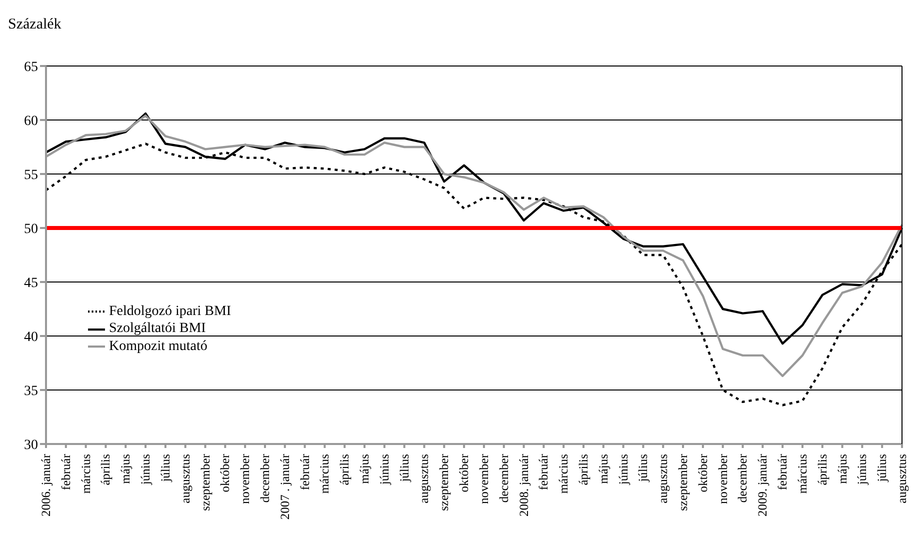 The image size is (911, 536). What do you see at coordinates (46, 484) in the screenshot?
I see `x-tick-label: 2006. január` at bounding box center [46, 484].